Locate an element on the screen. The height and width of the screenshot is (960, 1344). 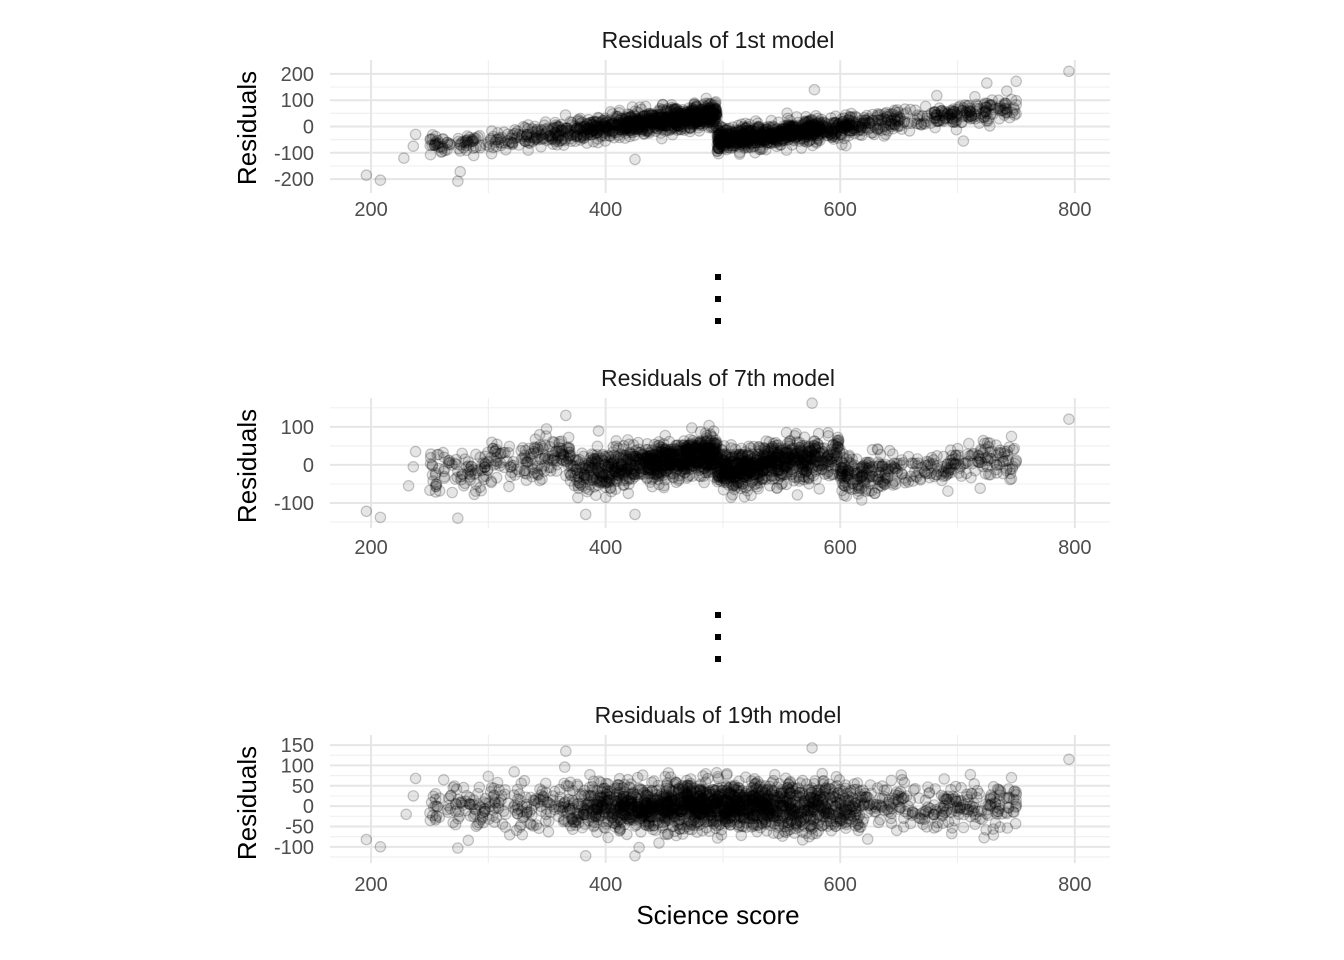
y-tick-label: -100 is located at coordinates (294, 154).